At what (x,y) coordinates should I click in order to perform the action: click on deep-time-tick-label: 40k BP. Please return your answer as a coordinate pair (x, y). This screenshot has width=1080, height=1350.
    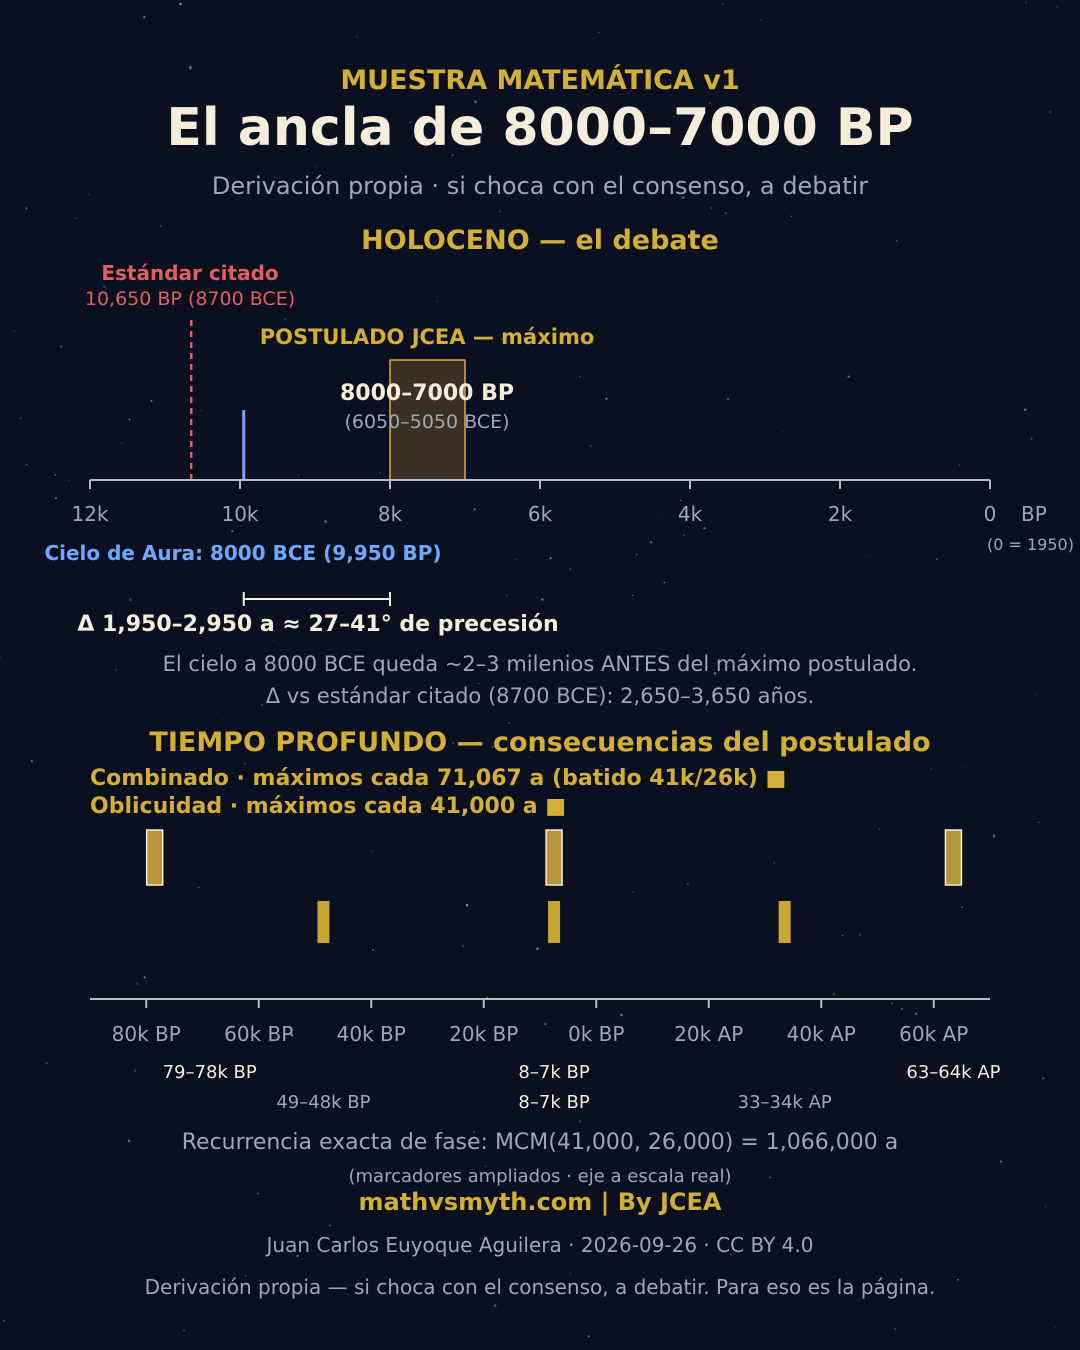
    Looking at the image, I should click on (371, 1034).